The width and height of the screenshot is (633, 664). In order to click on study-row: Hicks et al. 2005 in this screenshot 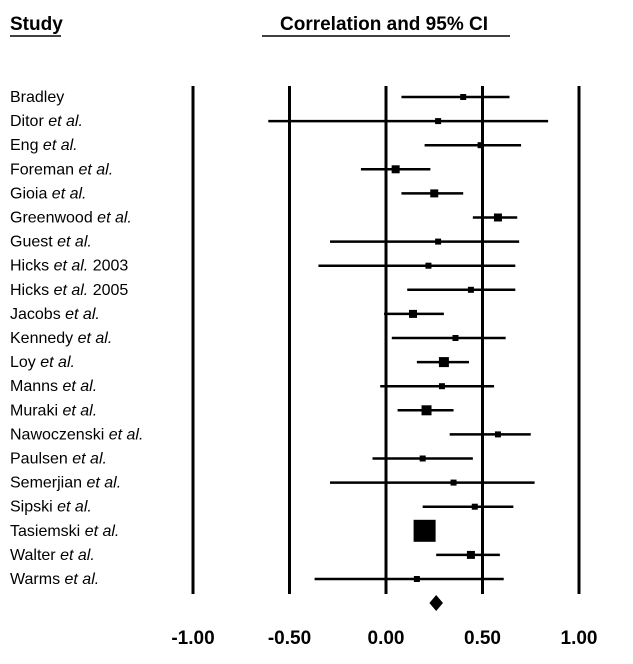, I will do `click(263, 290)`.